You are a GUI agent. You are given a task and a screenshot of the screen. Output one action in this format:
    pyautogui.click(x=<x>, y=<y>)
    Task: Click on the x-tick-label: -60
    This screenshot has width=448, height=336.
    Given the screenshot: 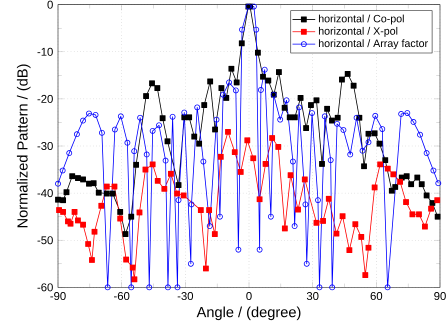 What is the action you would take?
    pyautogui.click(x=122, y=296)
    